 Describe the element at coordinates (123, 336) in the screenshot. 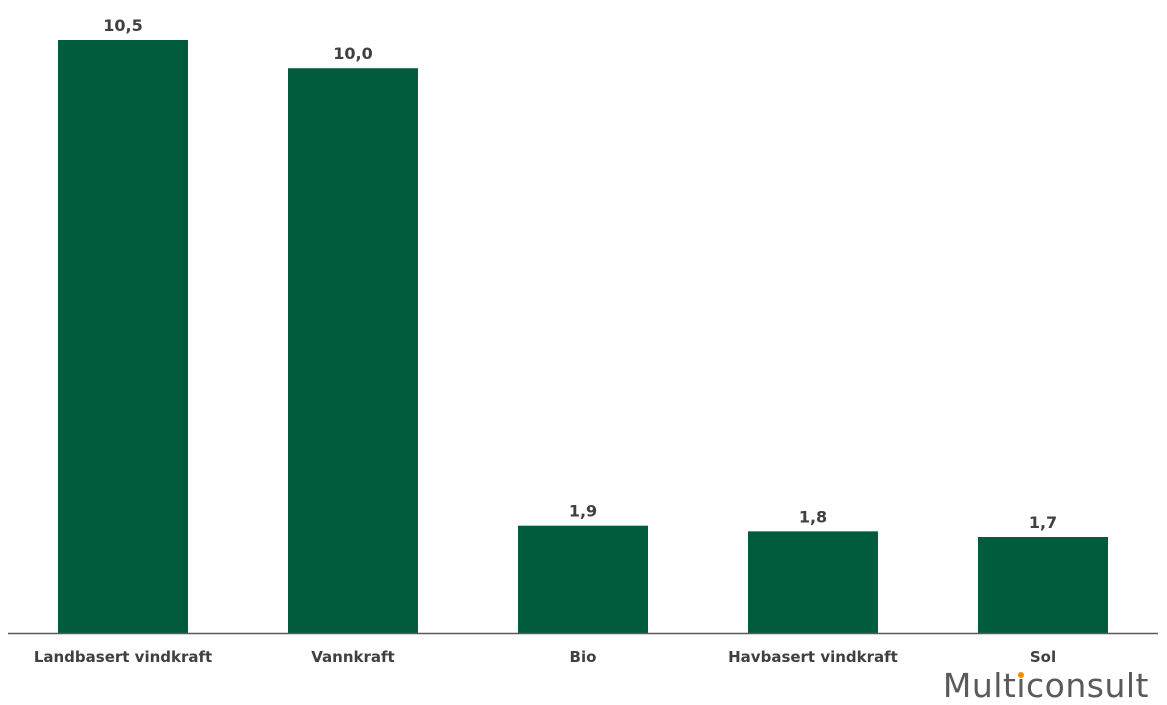

I see `bar-landbasert-vindkraft` at that location.